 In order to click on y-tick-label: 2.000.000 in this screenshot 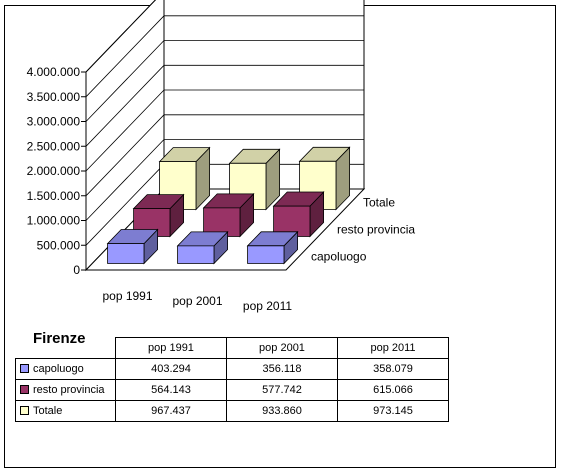, I will do `click(54, 171)`.